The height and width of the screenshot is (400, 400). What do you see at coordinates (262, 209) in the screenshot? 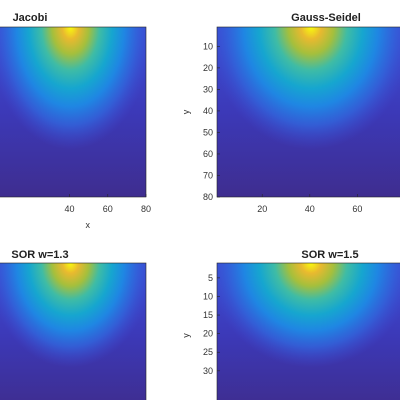
I see `x-tick-label: 20` at bounding box center [262, 209].